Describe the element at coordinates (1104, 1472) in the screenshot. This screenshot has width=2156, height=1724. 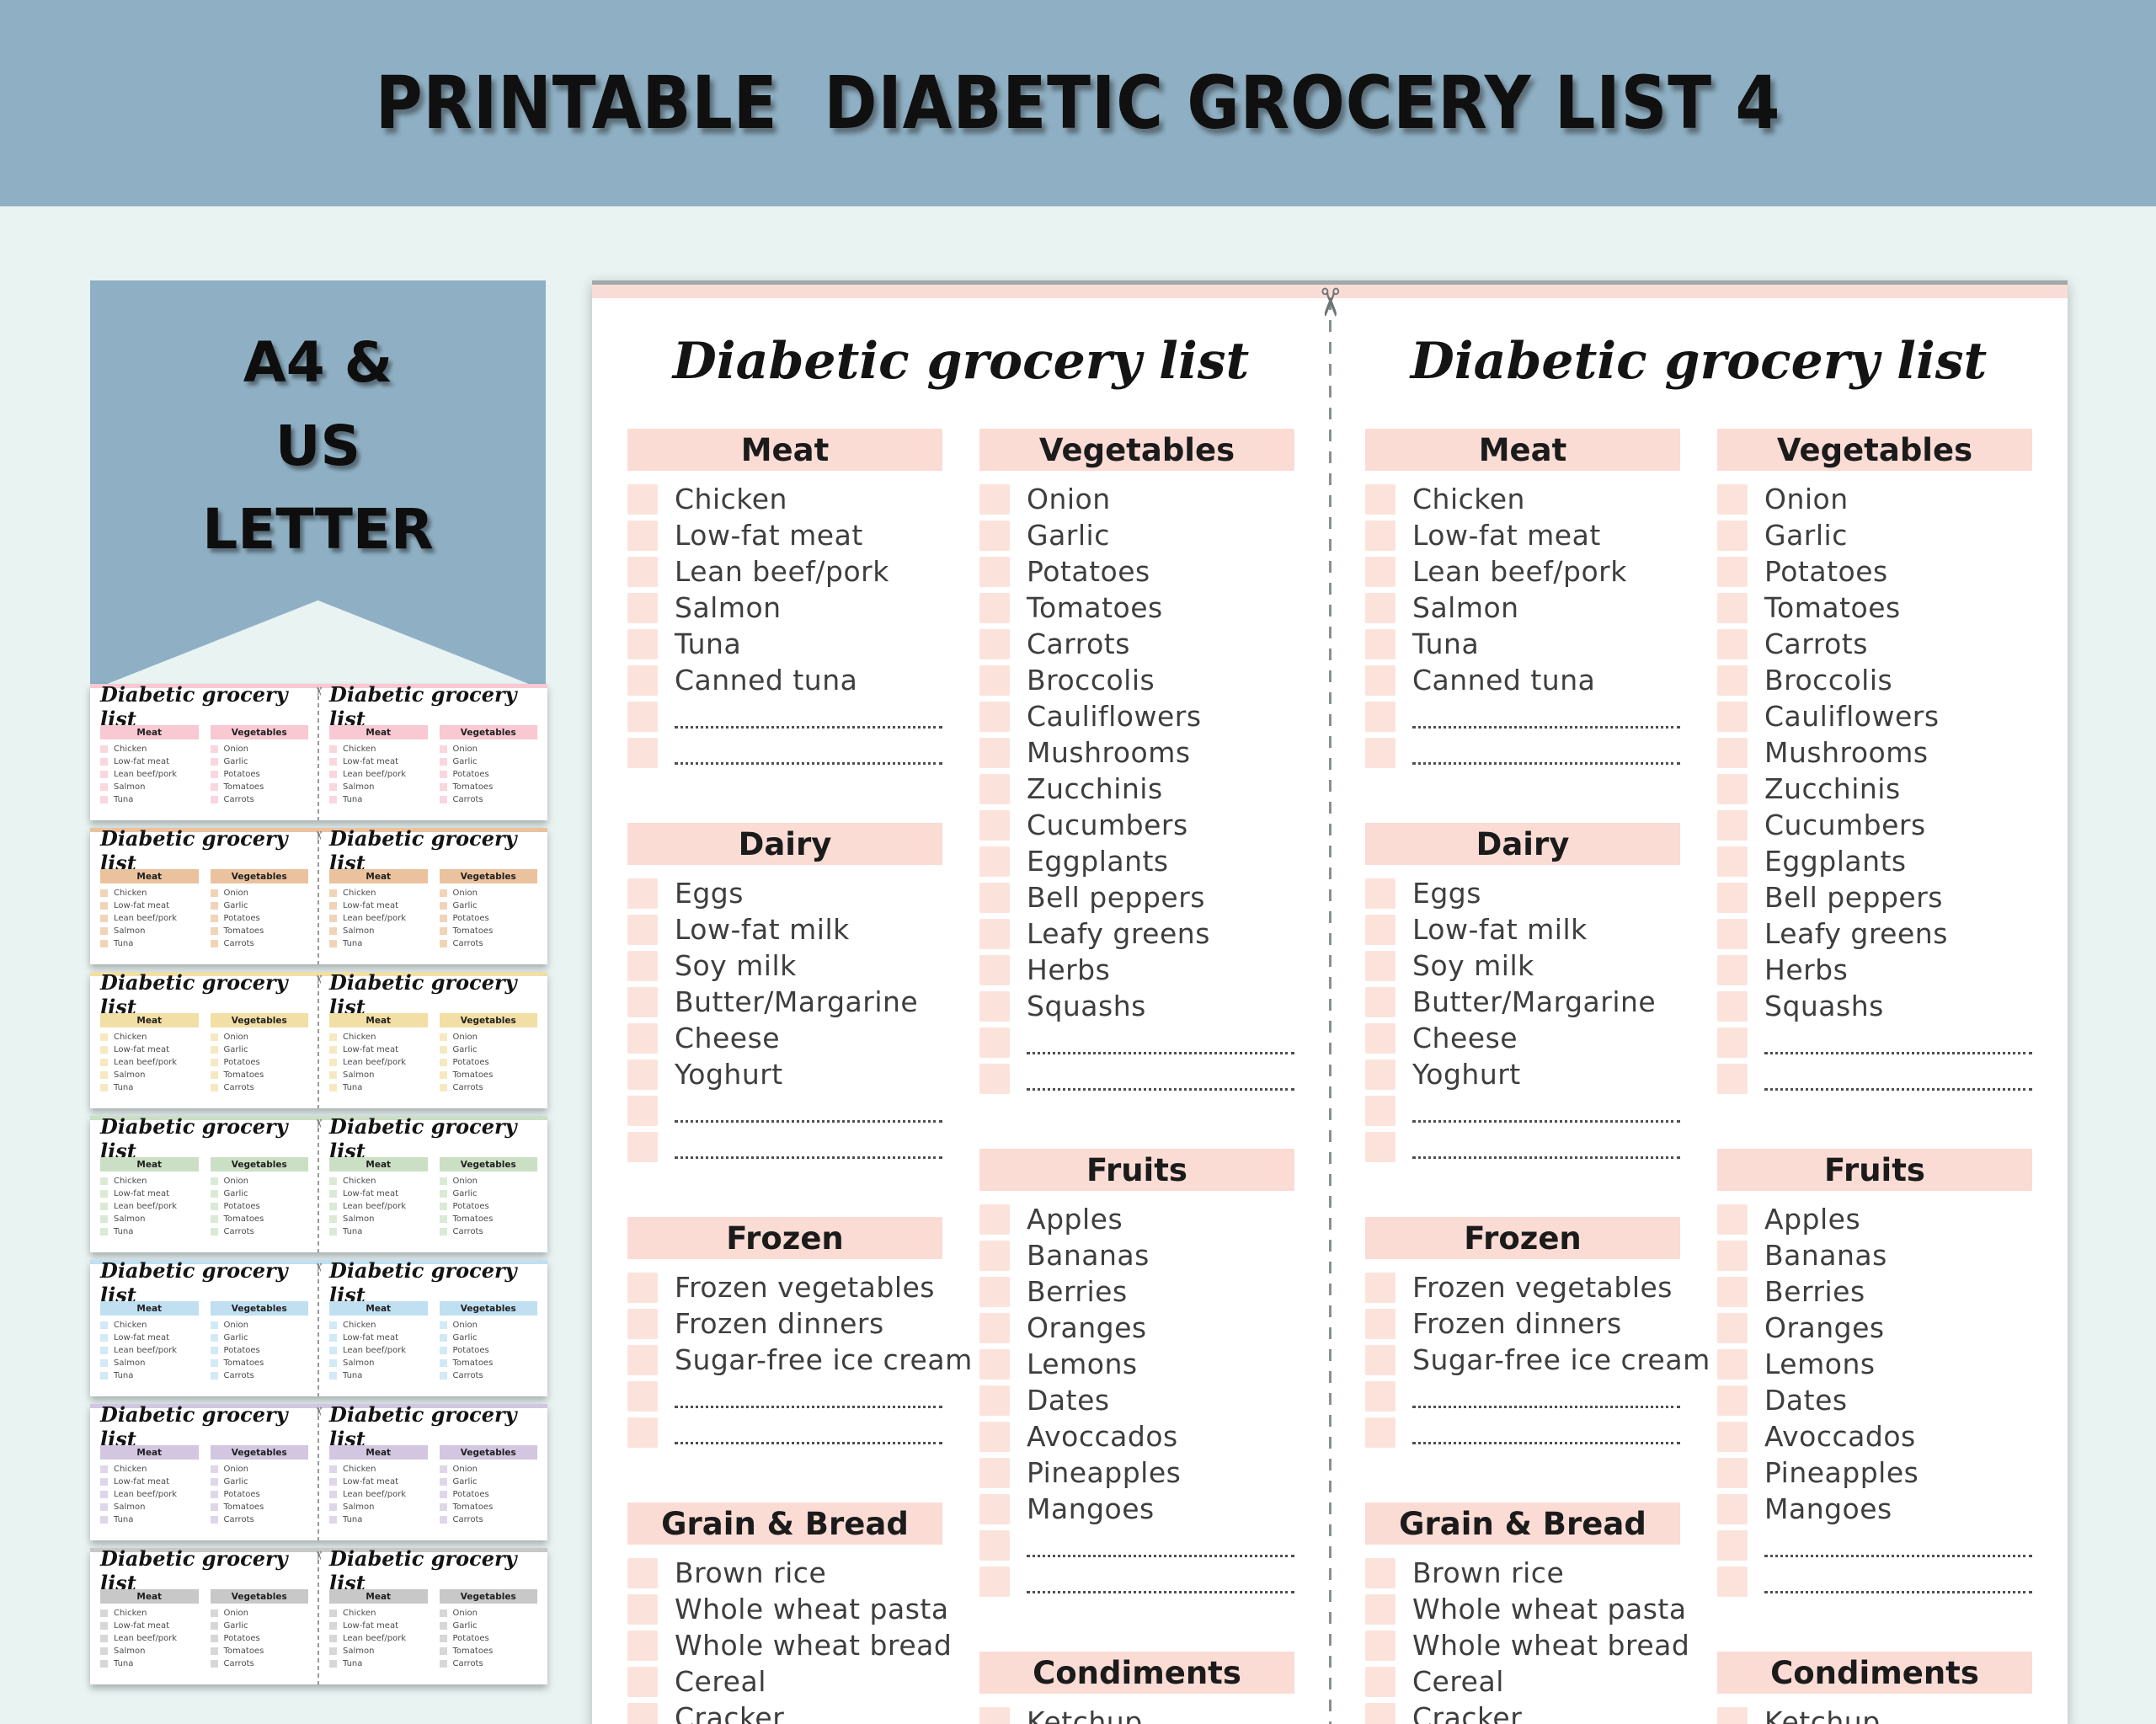
I see `item-label: Pineapples` at that location.